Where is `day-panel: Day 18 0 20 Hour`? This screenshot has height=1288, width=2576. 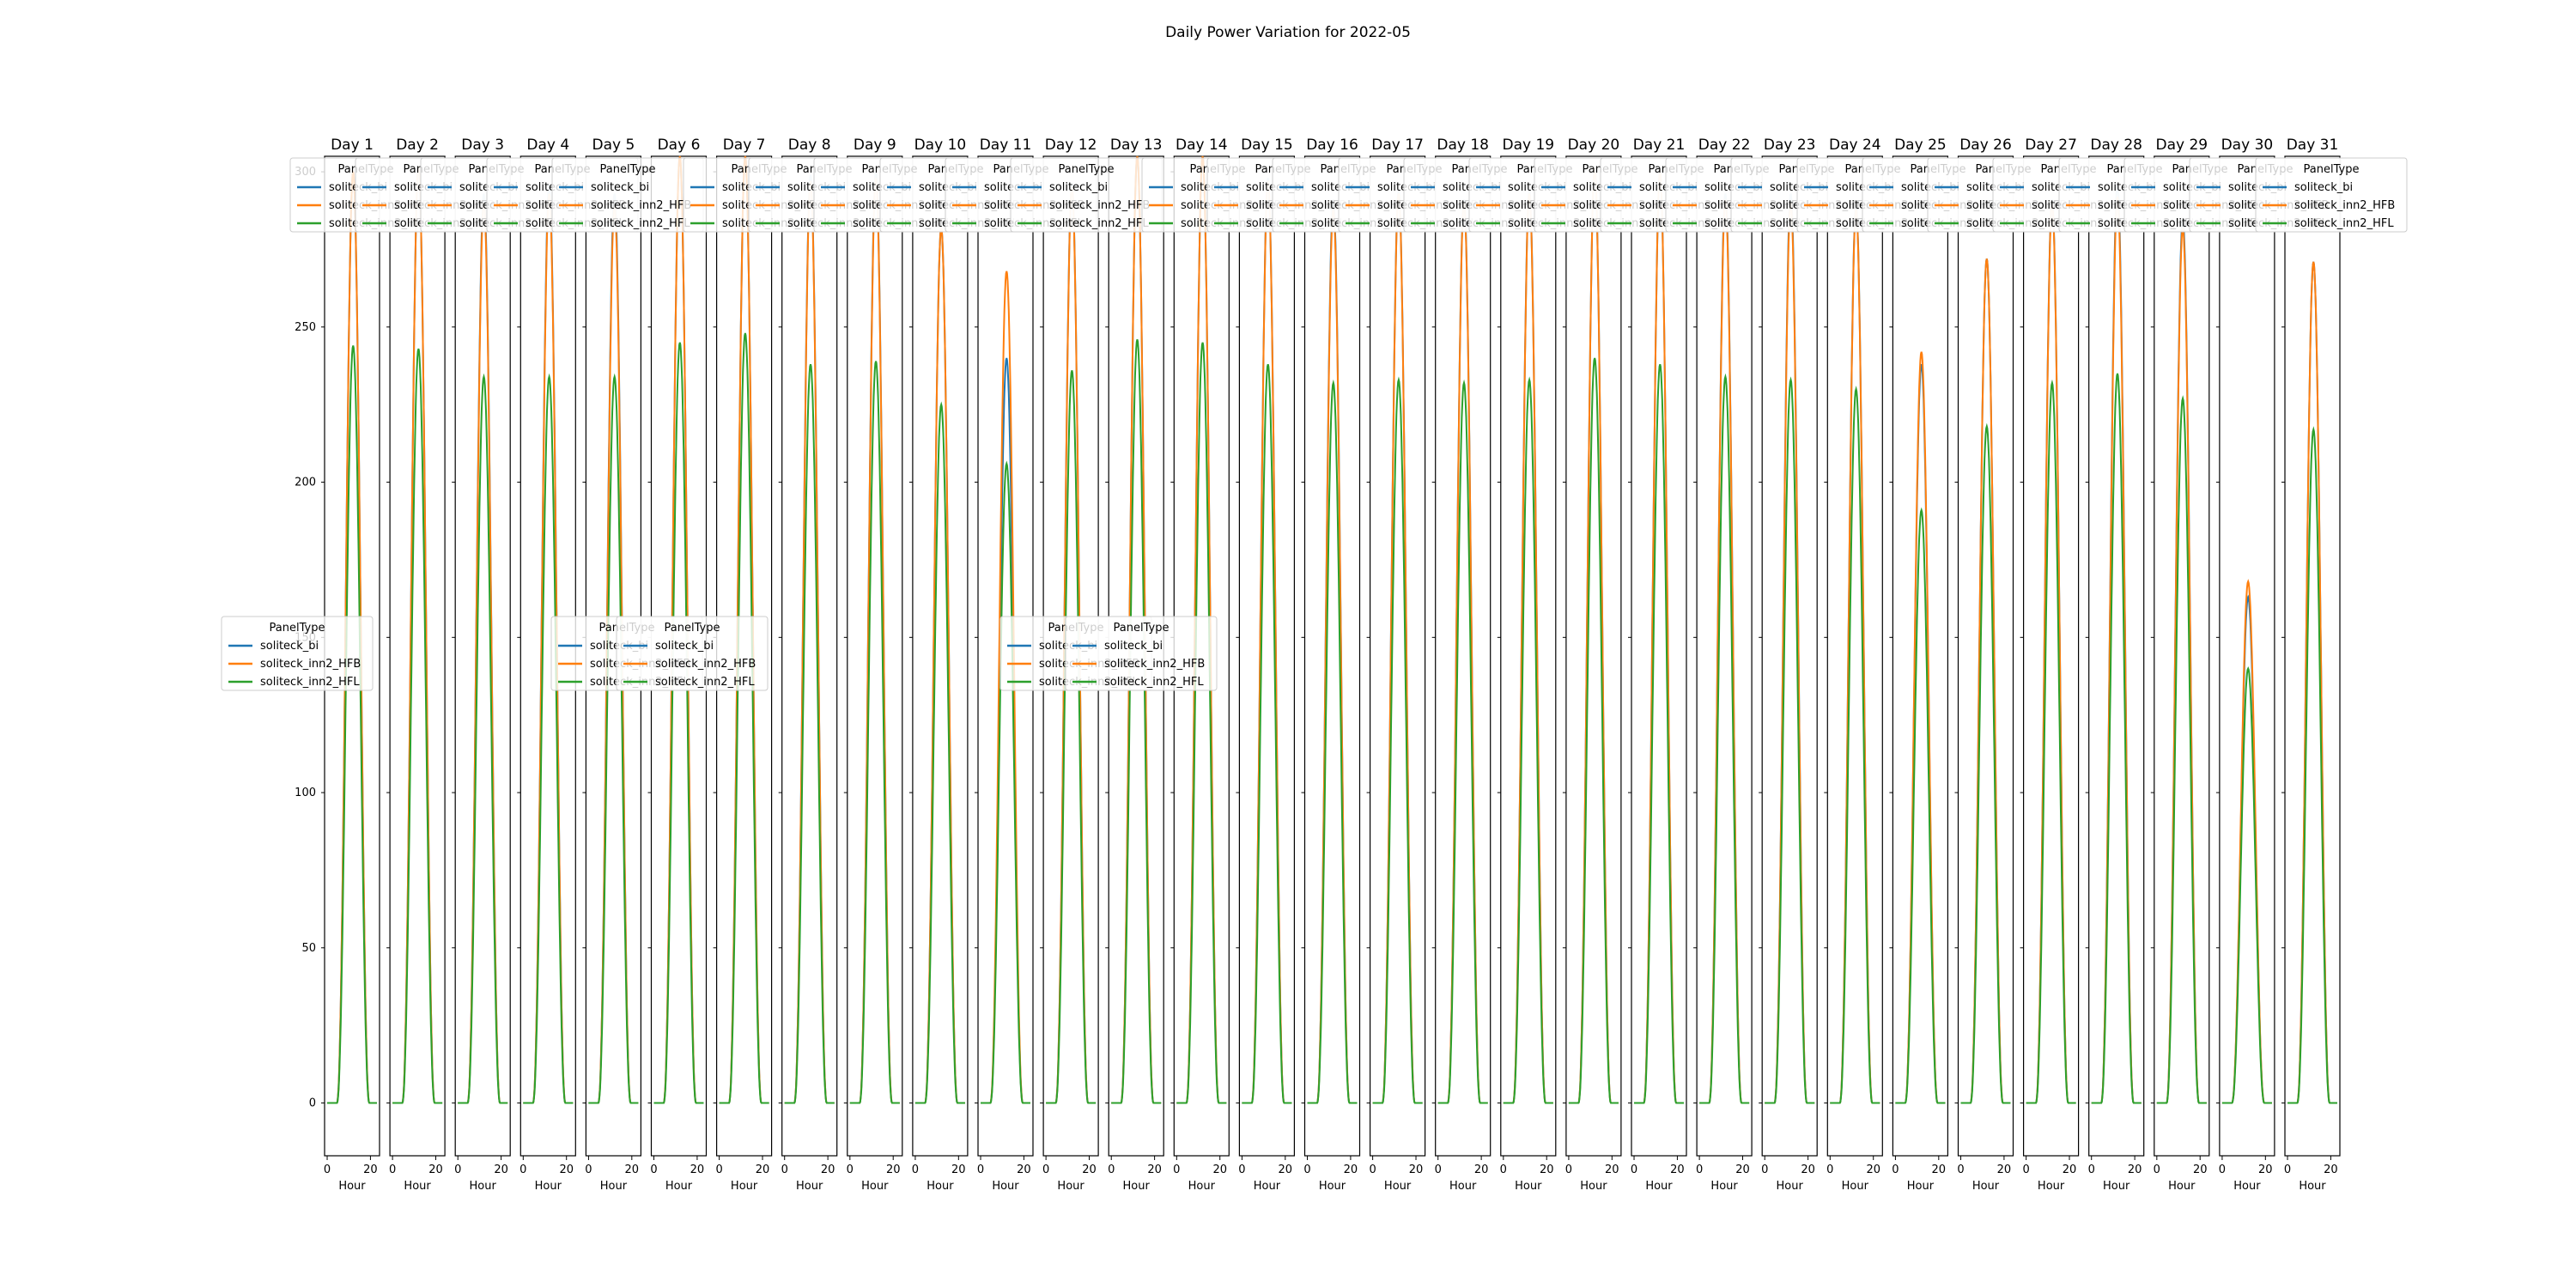 day-panel: Day 18 0 20 Hour is located at coordinates (1462, 665).